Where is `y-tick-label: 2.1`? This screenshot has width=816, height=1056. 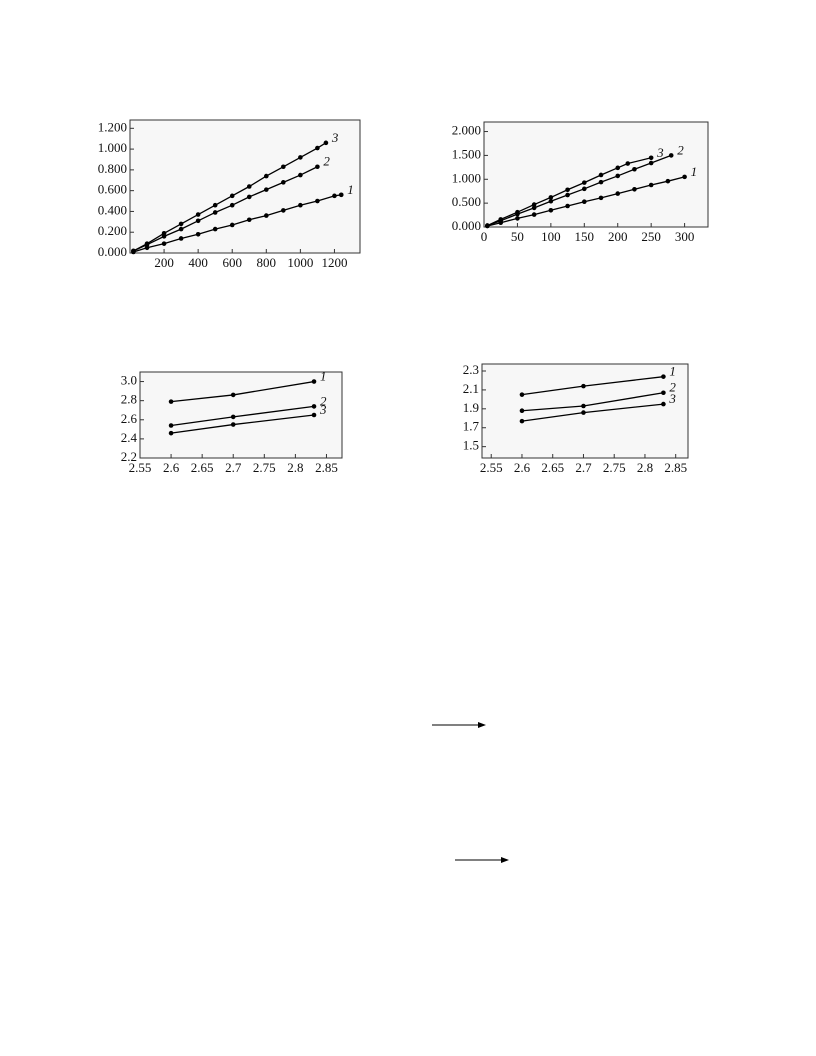 y-tick-label: 2.1 is located at coordinates (471, 388).